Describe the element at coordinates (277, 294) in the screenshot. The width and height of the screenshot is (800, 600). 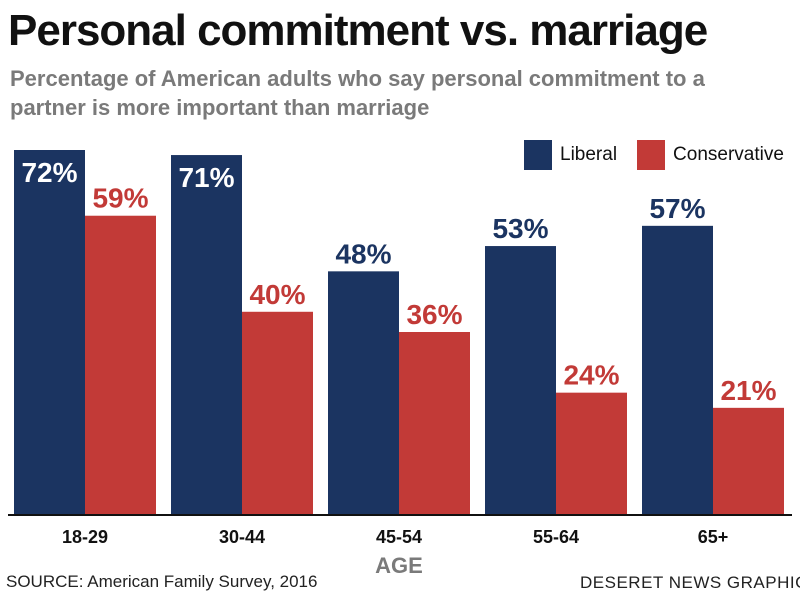
I see `data-label-conservative-30-44: 40%` at that location.